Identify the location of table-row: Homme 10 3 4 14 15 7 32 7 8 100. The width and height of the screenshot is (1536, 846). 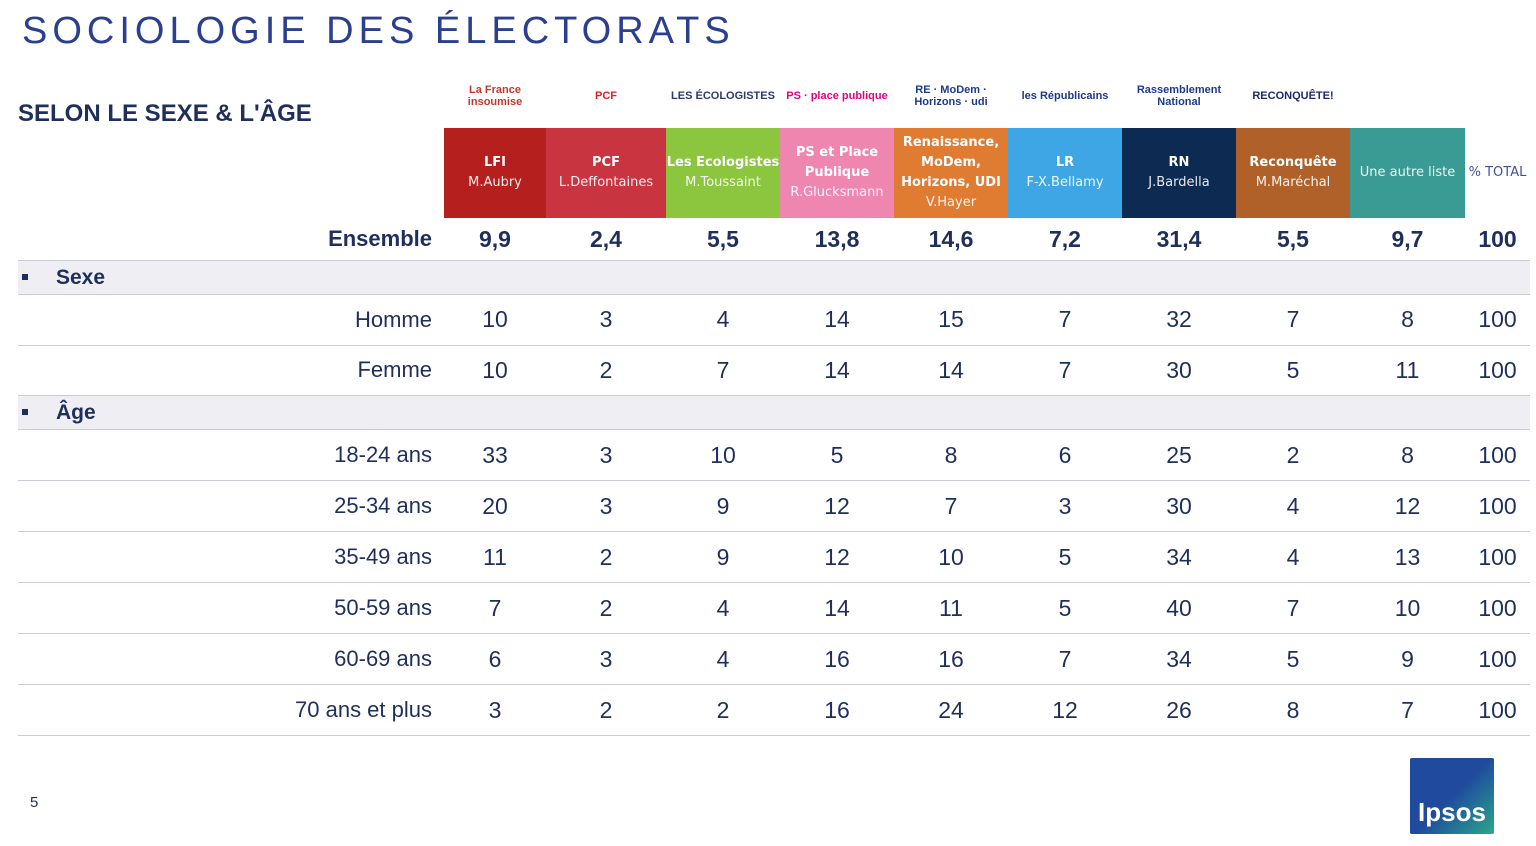
(774, 320).